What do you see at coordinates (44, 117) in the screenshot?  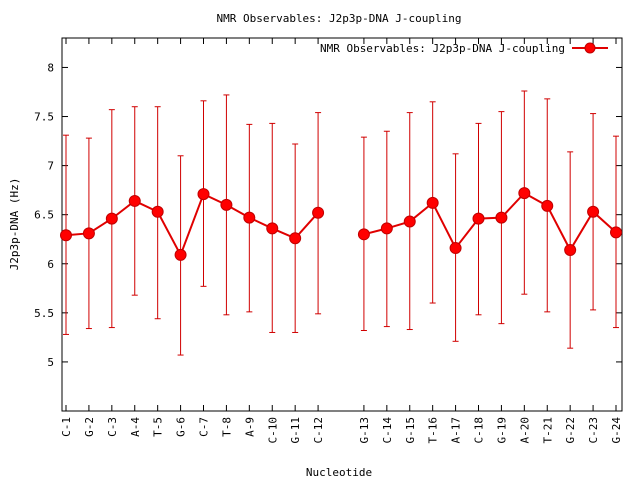 I see `y-tick-label: 7.5` at bounding box center [44, 117].